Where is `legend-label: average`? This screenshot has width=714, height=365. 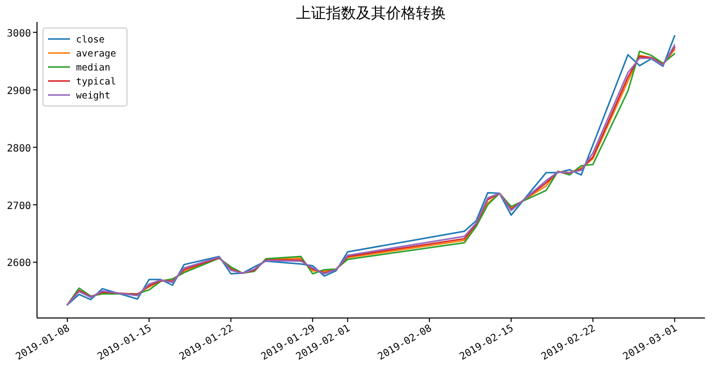 legend-label: average is located at coordinates (96, 54).